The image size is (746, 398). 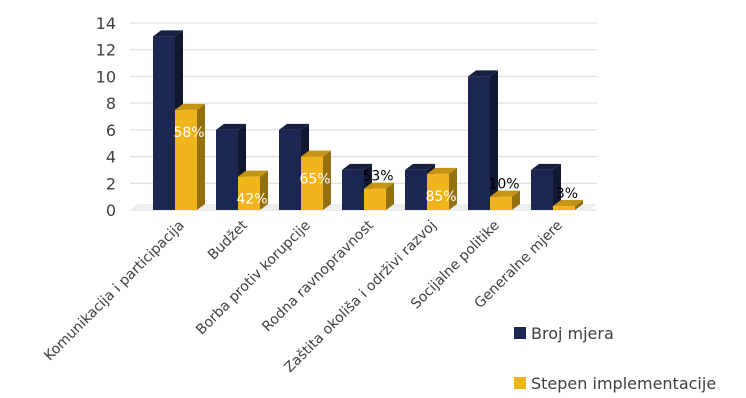 What do you see at coordinates (228, 240) in the screenshot?
I see `x-category-label: Budžet` at bounding box center [228, 240].